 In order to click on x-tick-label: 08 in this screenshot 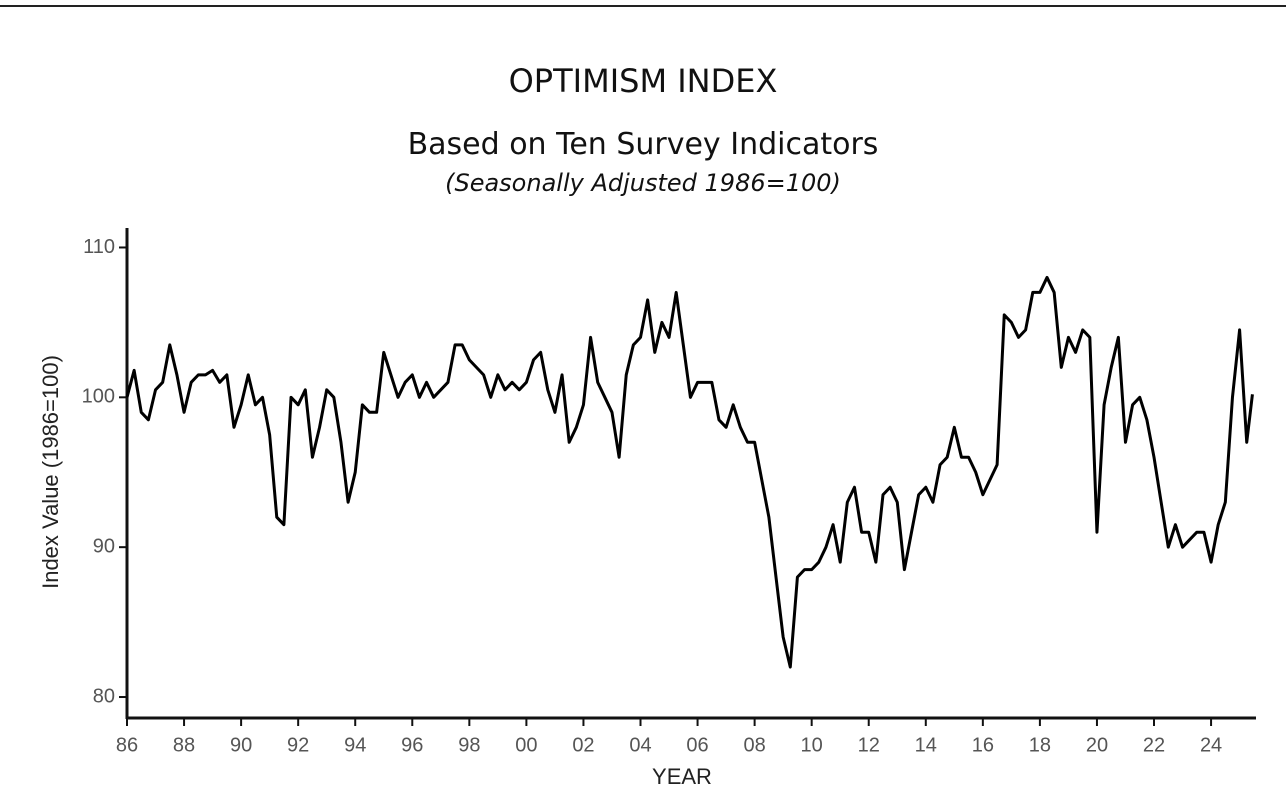, I will do `click(754, 745)`.